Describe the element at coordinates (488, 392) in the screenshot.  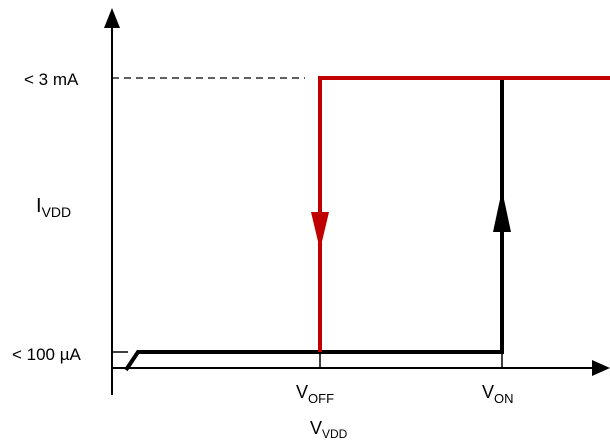
I see `v-on-label-main: V` at that location.